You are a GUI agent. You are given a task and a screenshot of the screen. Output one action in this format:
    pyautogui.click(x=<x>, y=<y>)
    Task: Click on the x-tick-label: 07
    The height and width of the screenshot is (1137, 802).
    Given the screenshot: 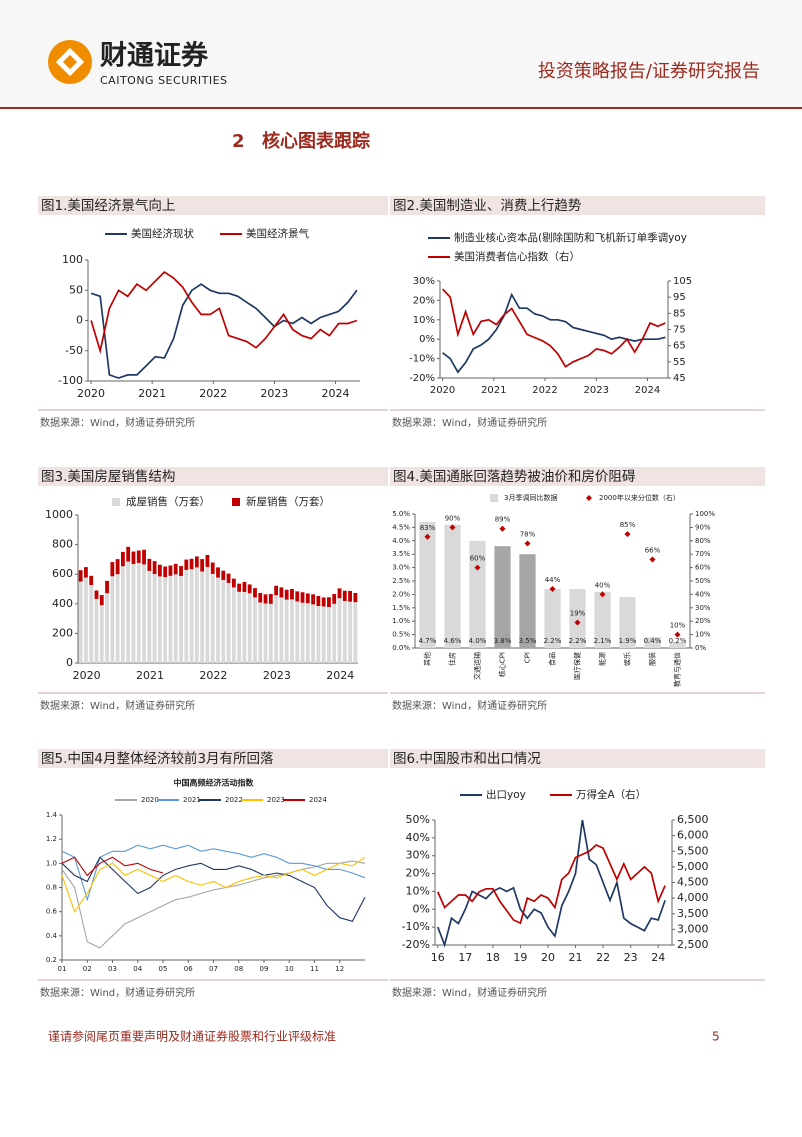 What is the action you would take?
    pyautogui.click(x=213, y=969)
    